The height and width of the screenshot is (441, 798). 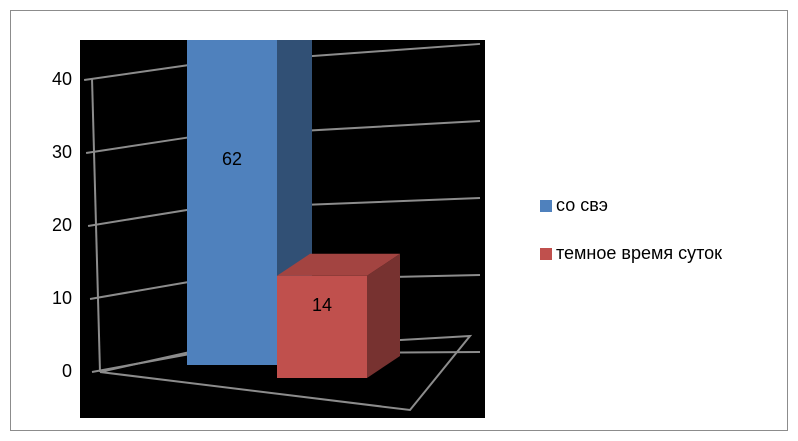 What do you see at coordinates (232, 159) in the screenshot?
I see `value-label: 62` at bounding box center [232, 159].